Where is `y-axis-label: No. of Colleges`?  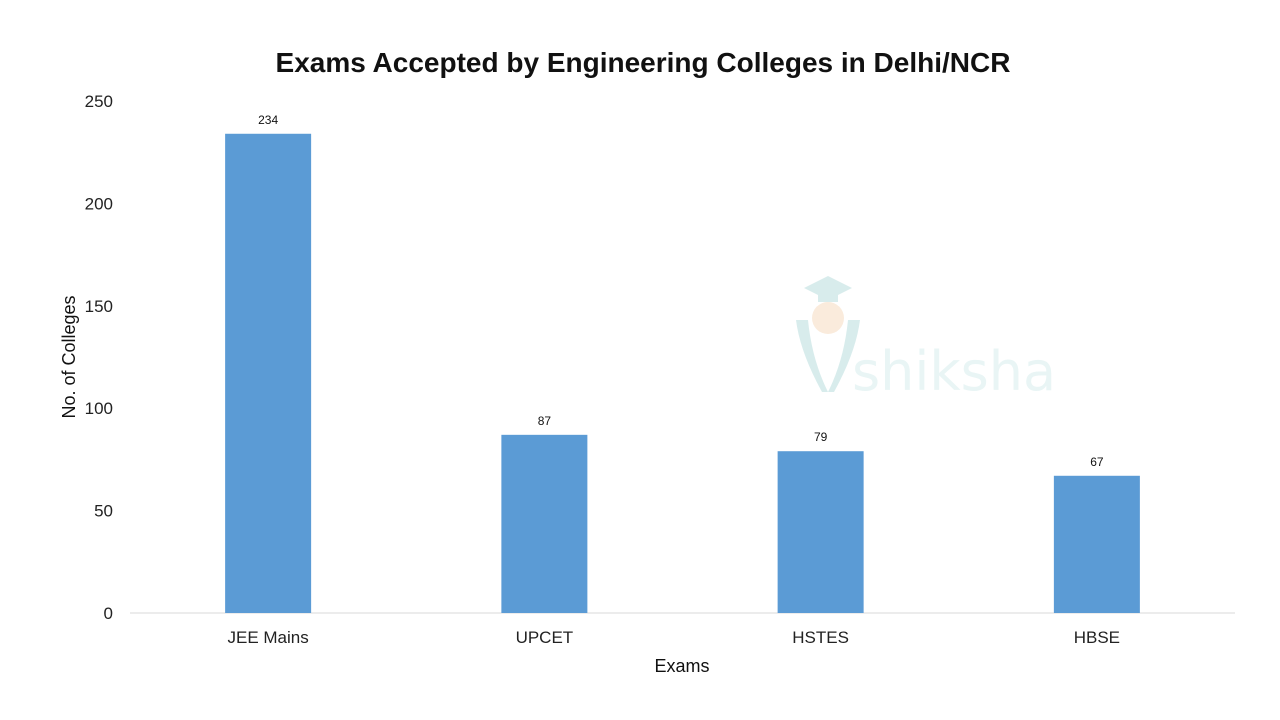
y-axis-label: No. of Colleges is located at coordinates (69, 356).